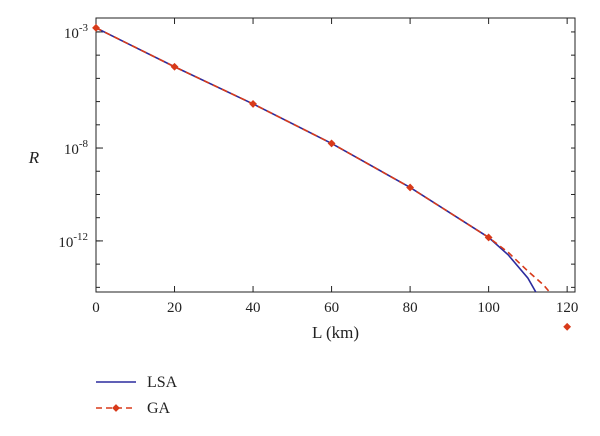  Describe the element at coordinates (137, 395) in the screenshot. I see `legend: LSA GA` at that location.